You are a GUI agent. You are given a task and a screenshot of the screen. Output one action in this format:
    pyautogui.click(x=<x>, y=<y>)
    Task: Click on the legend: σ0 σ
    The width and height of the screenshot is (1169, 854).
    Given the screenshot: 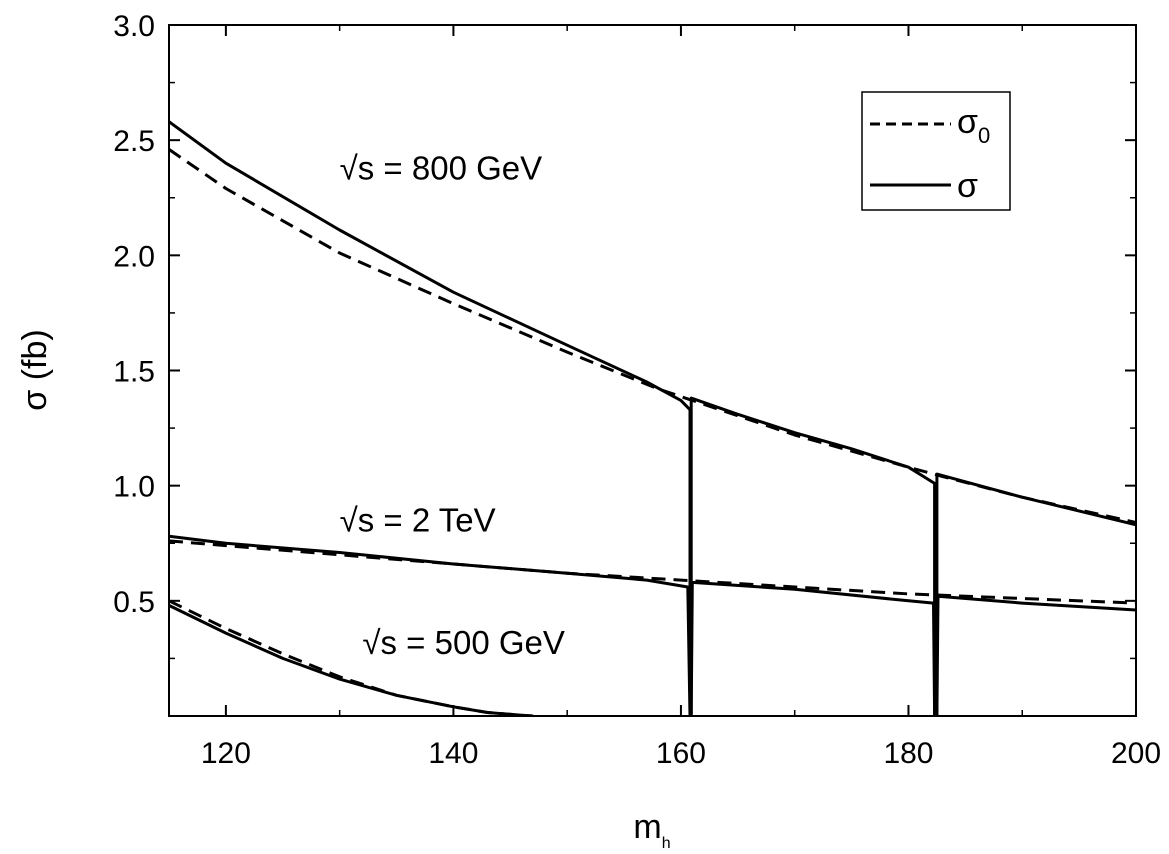 What is the action you would take?
    pyautogui.click(x=936, y=151)
    